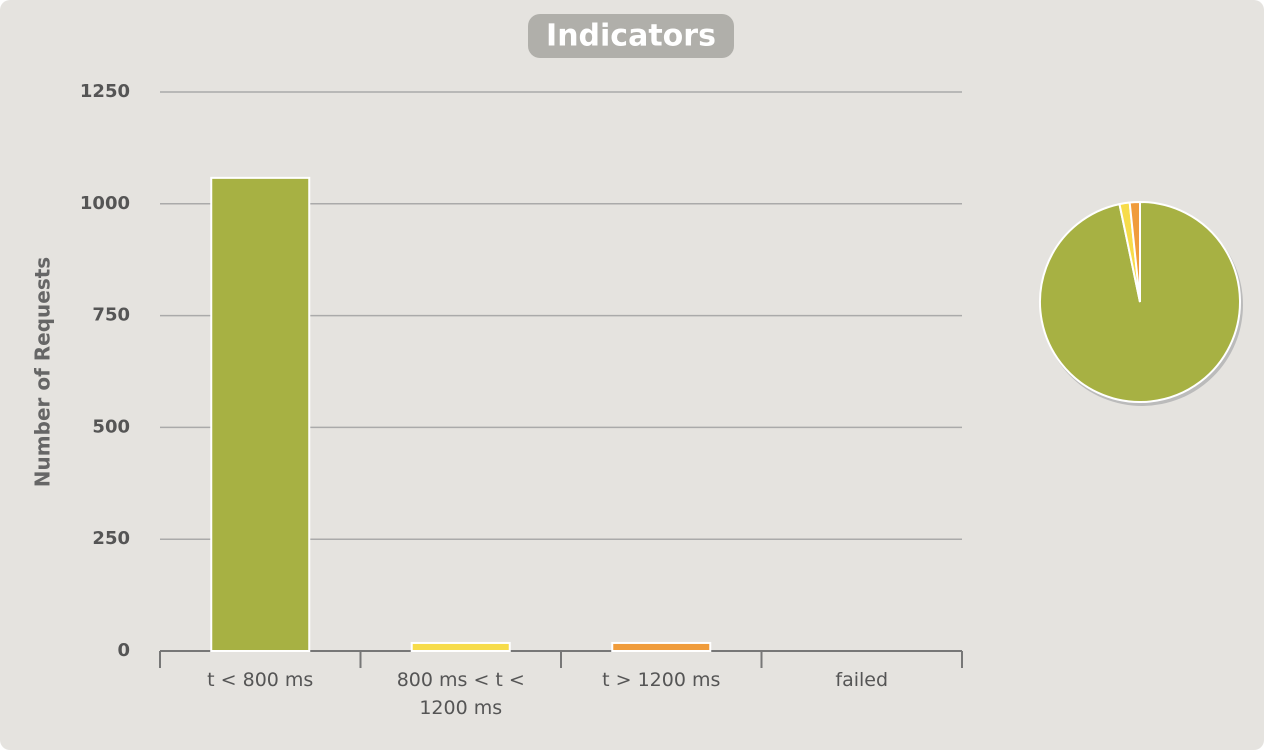  I want to click on x-tick-label: t < 800 ms, so click(260, 680).